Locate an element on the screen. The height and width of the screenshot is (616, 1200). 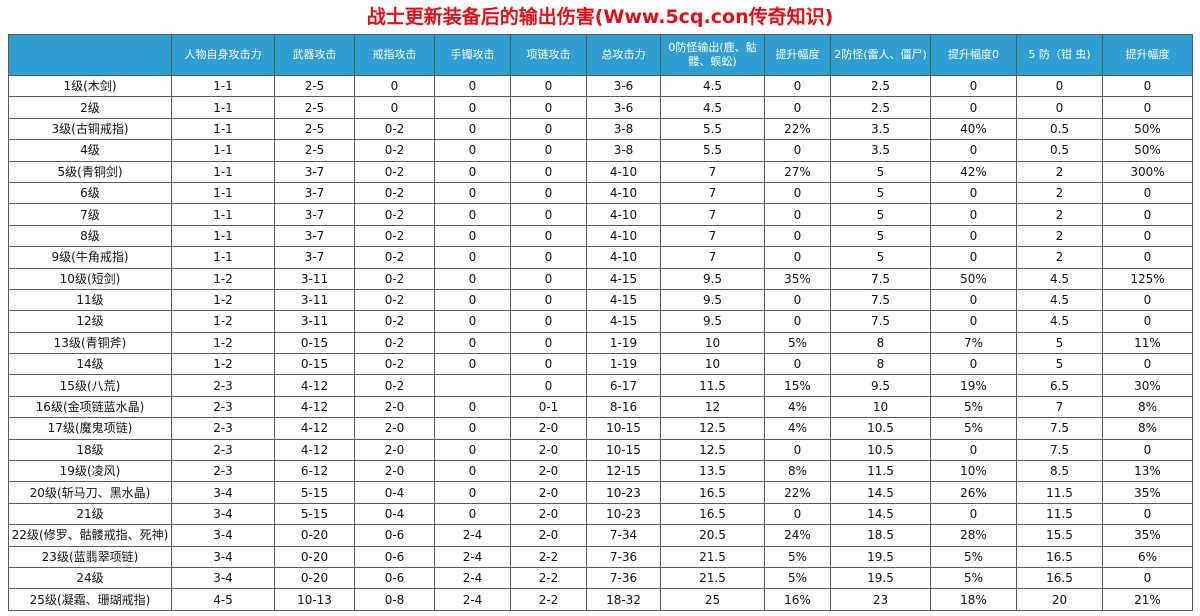
zero-def-output-cell: 16.5 is located at coordinates (712, 492).